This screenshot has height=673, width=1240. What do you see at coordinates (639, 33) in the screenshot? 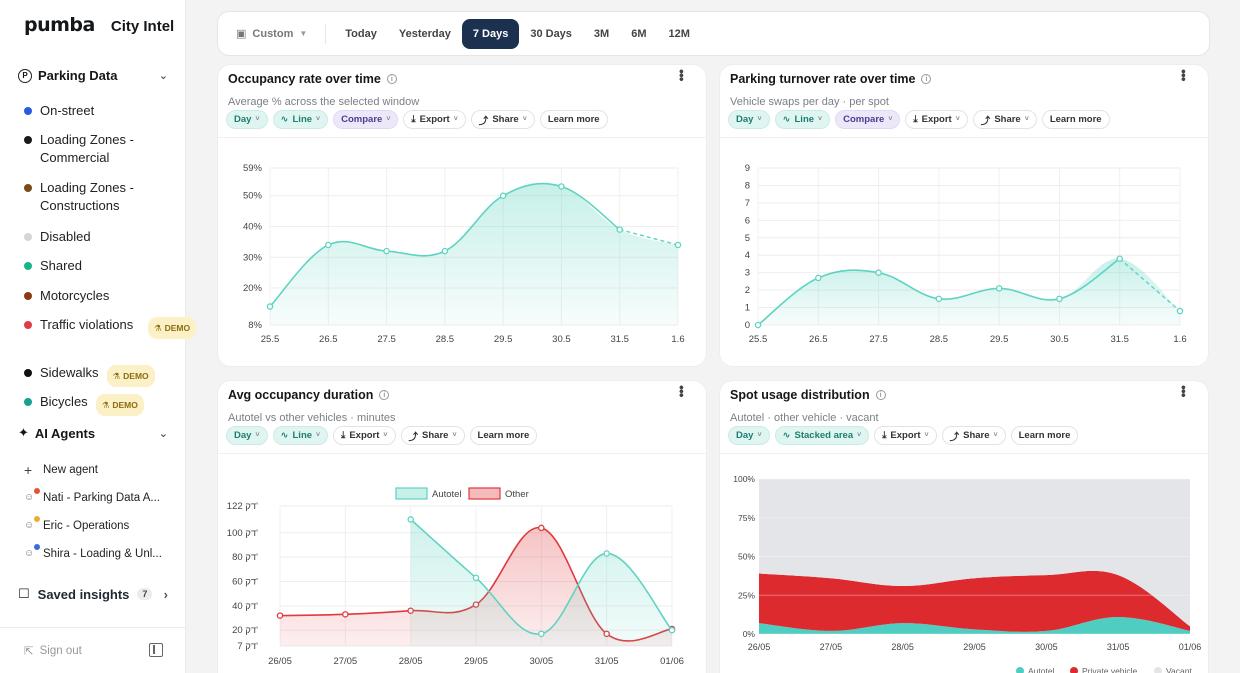
I see `range-button: 6M` at bounding box center [639, 33].